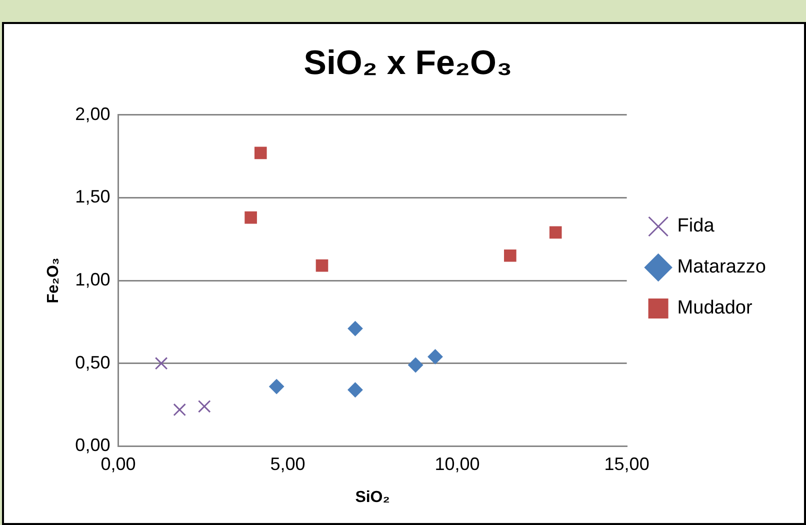 This screenshot has width=806, height=525. What do you see at coordinates (92, 445) in the screenshot?
I see `y-tick-label: 0,00` at bounding box center [92, 445].